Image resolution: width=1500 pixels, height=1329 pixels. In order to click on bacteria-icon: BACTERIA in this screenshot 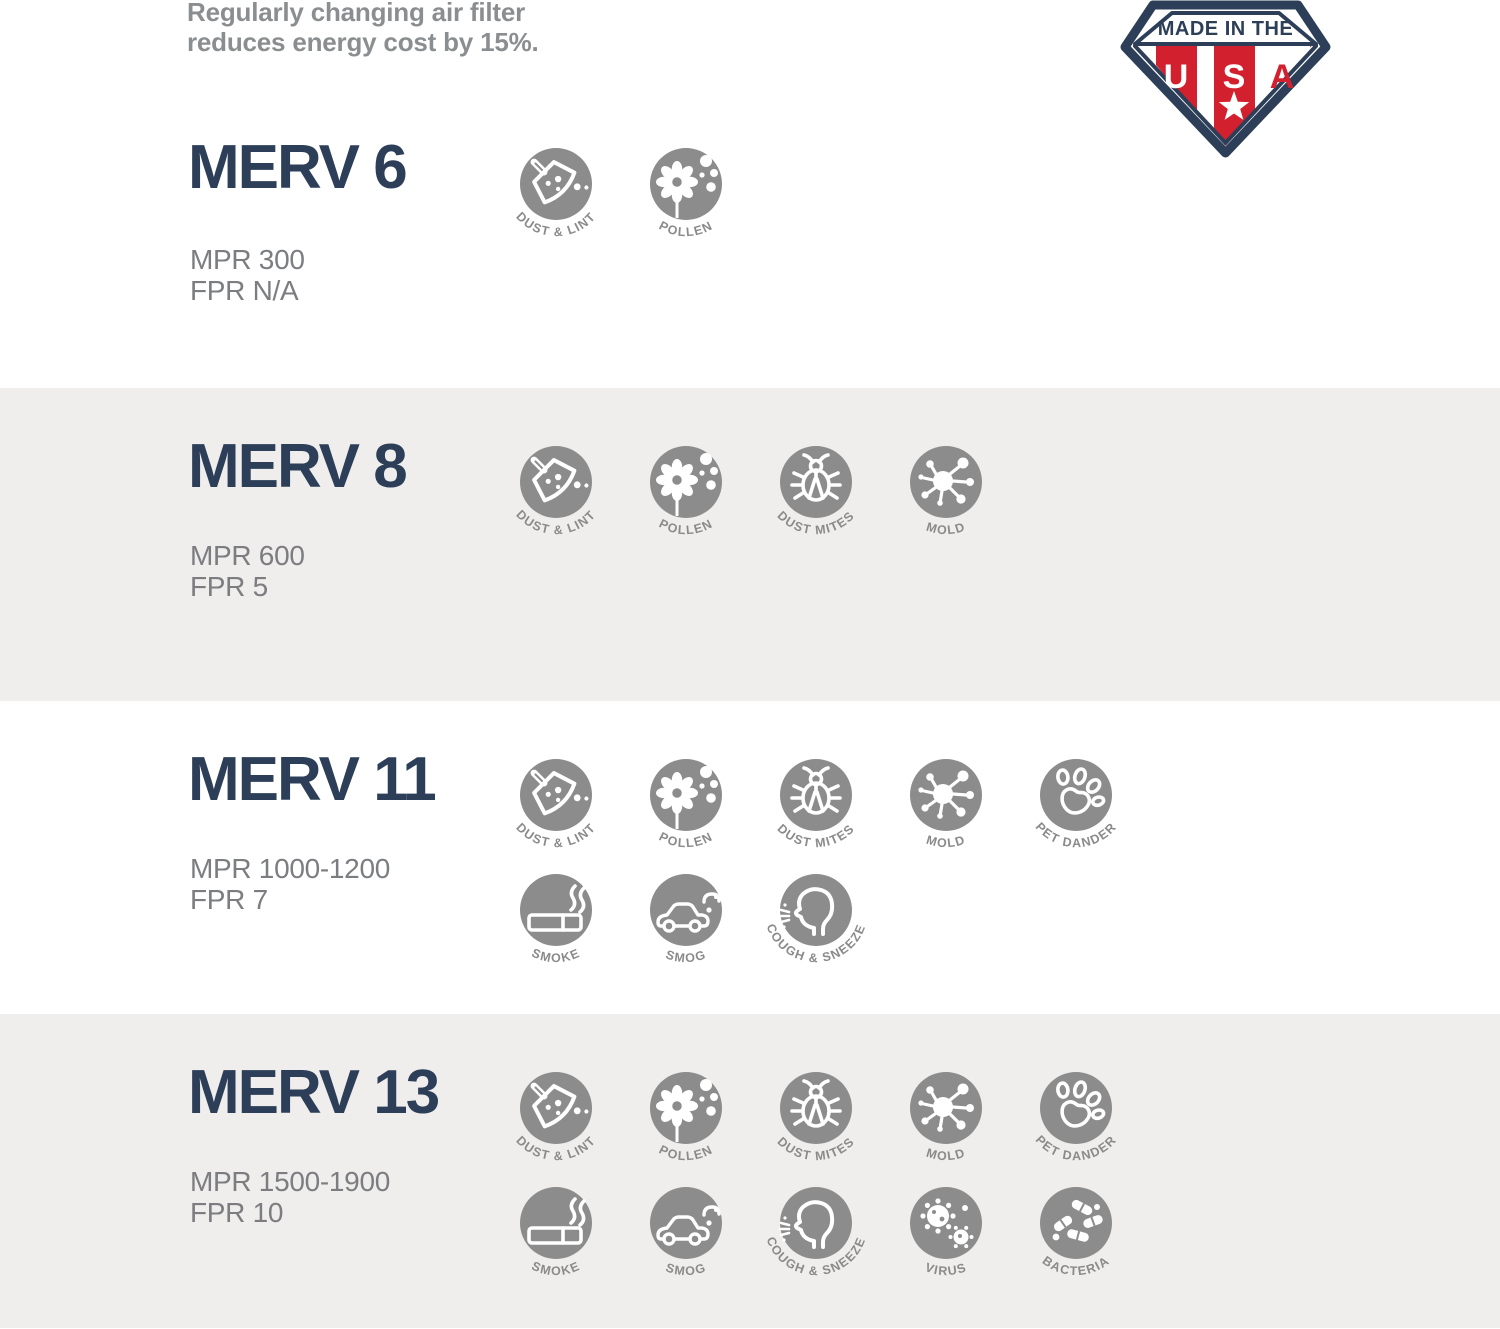, I will do `click(1076, 1232)`.